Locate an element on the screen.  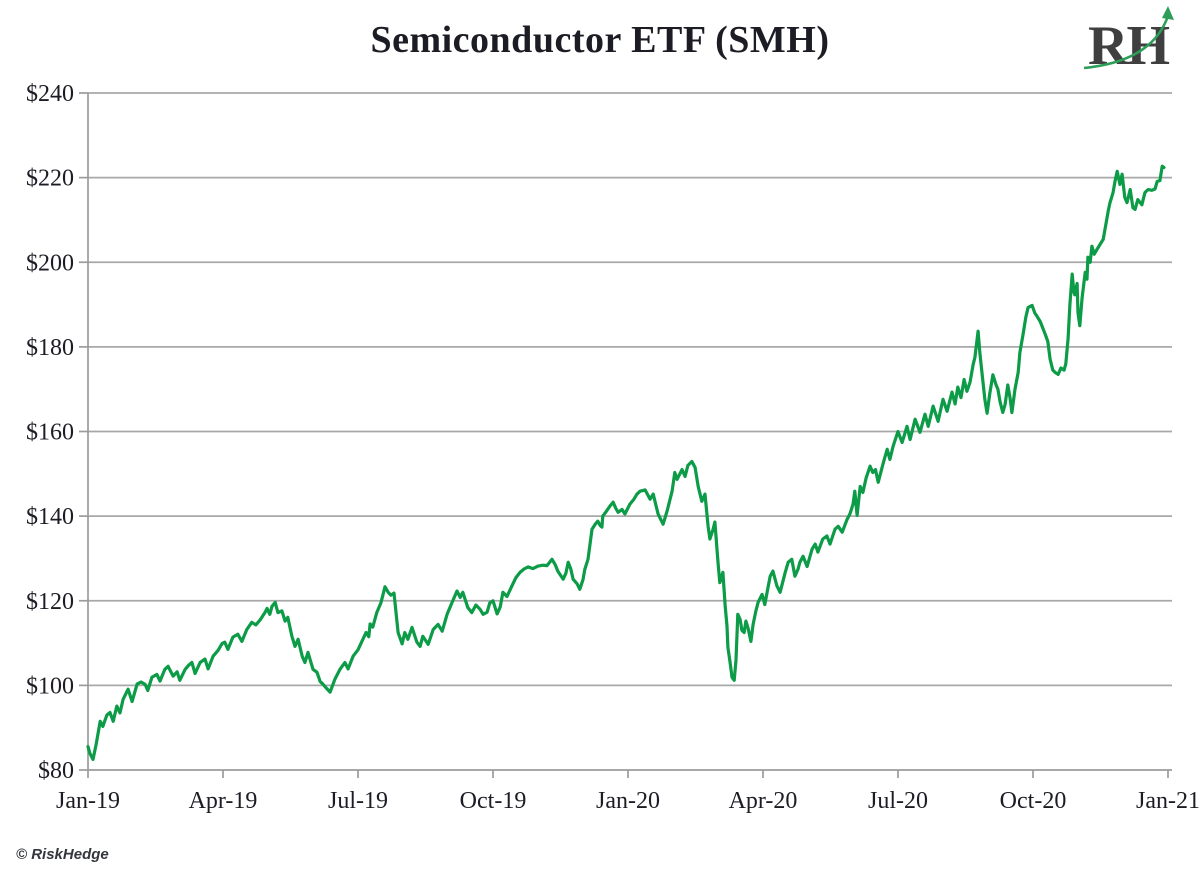
copyright-credit: © RiskHedge is located at coordinates (62, 854).